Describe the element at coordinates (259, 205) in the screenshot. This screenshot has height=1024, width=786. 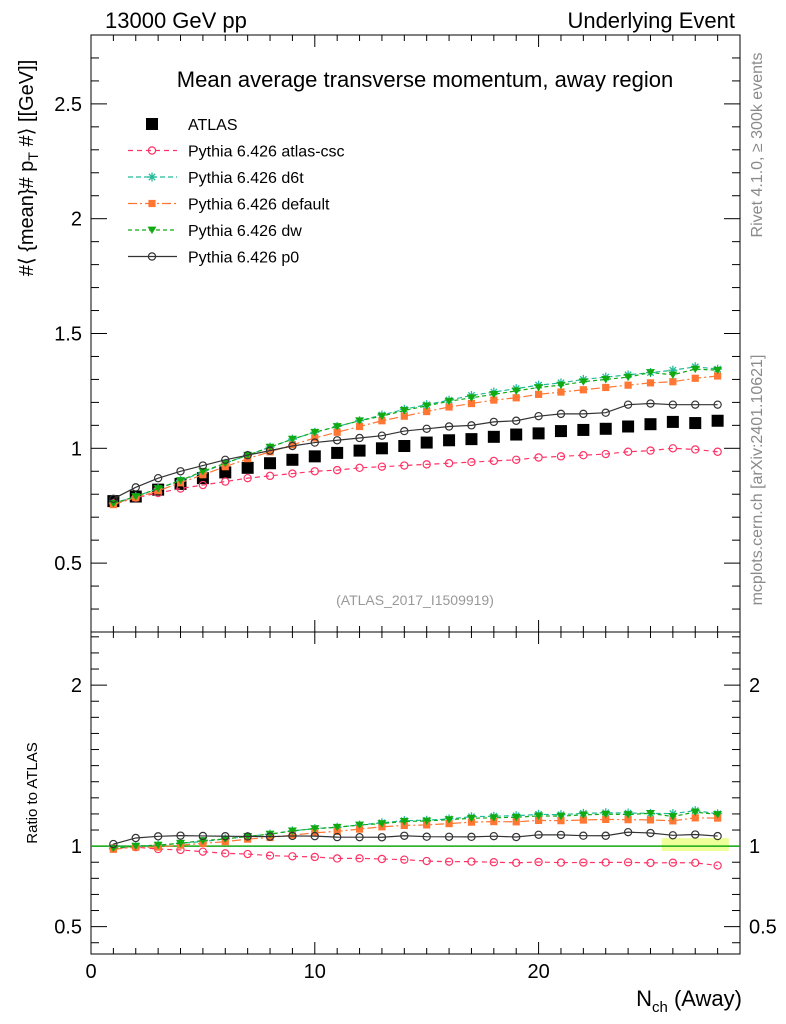
I see `legend-label: Pythia 6.426 default` at that location.